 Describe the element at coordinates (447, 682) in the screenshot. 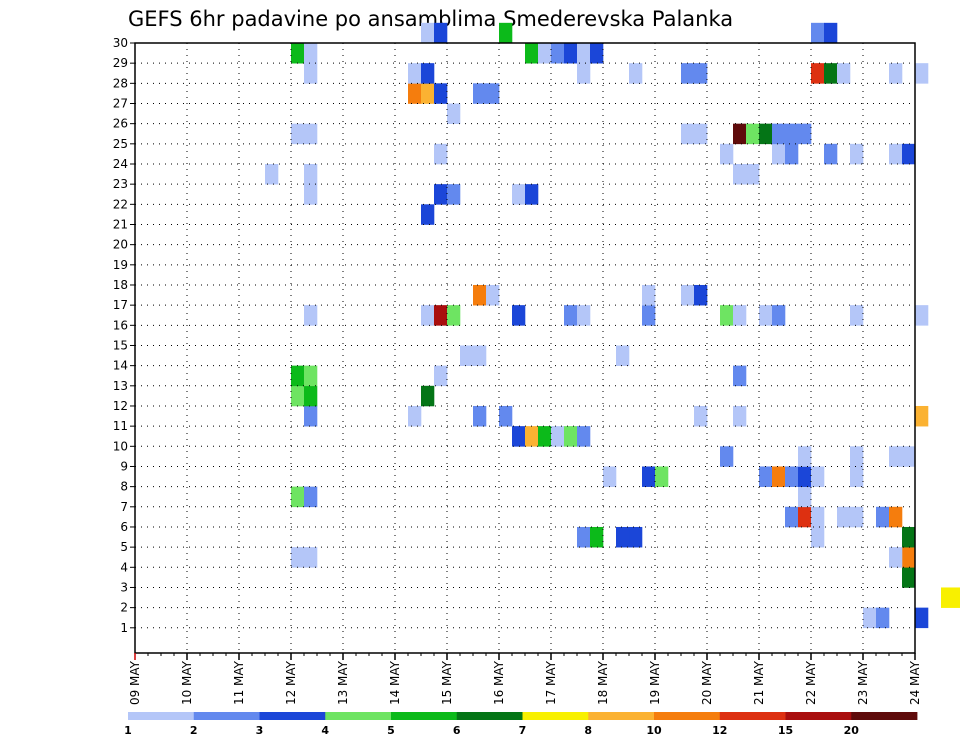

I see `x-tick-label-6: 15 MAY` at that location.